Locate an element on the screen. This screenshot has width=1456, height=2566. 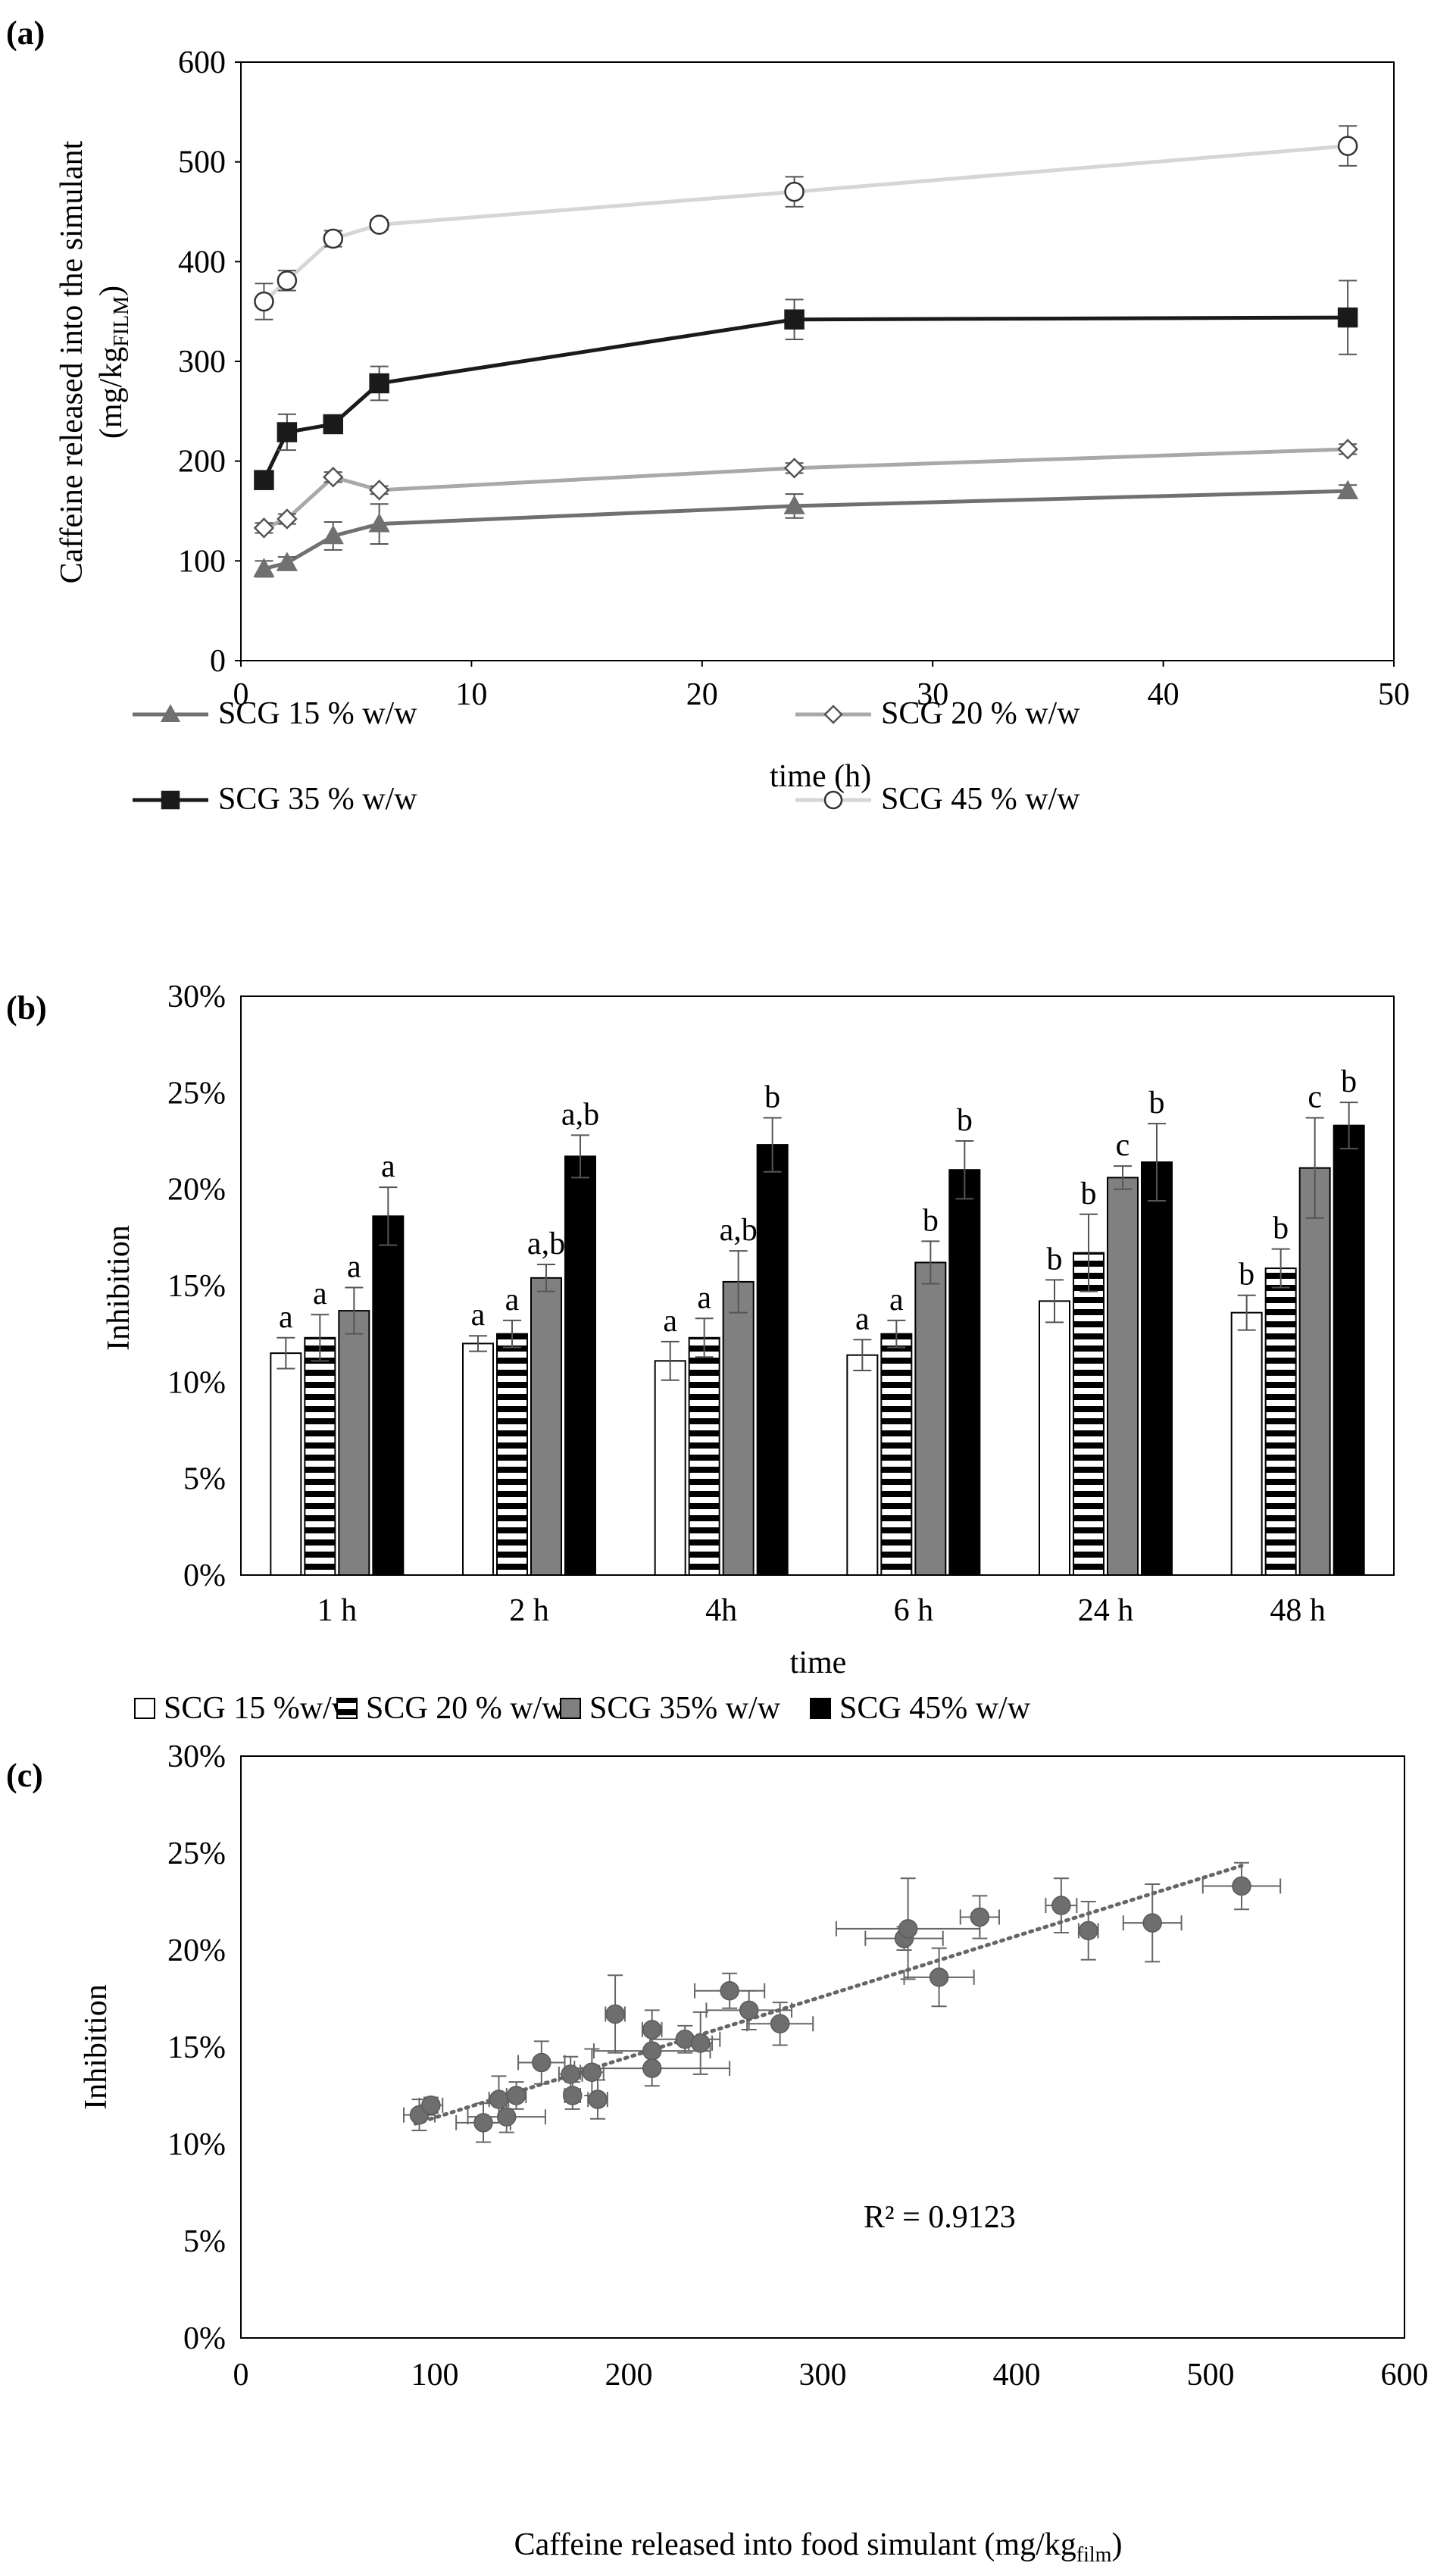
chart-b-ytick-label: 15% is located at coordinates (196, 1286).